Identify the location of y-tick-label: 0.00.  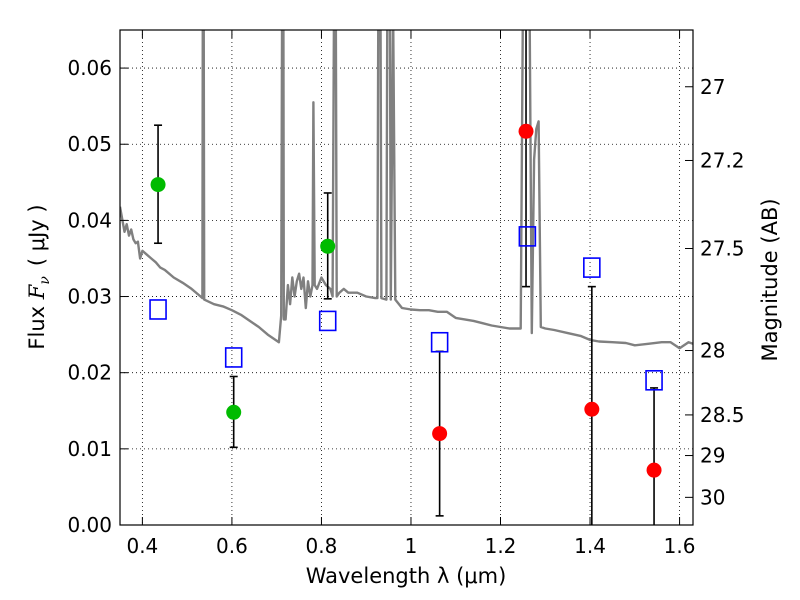
(89, 525).